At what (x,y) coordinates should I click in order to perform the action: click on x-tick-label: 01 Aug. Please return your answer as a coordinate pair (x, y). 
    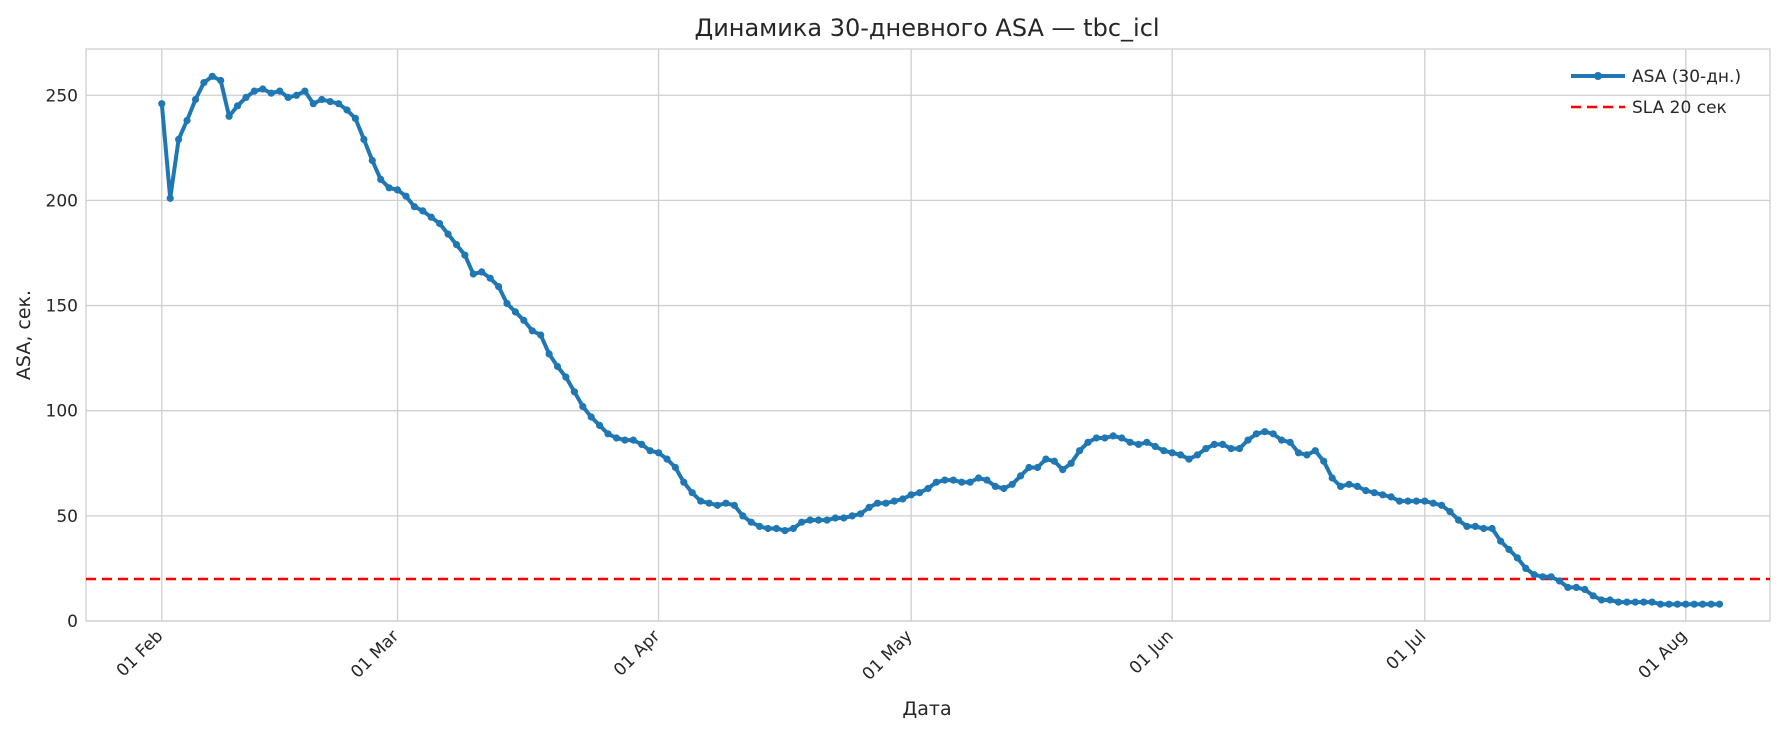
    Looking at the image, I should click on (1663, 654).